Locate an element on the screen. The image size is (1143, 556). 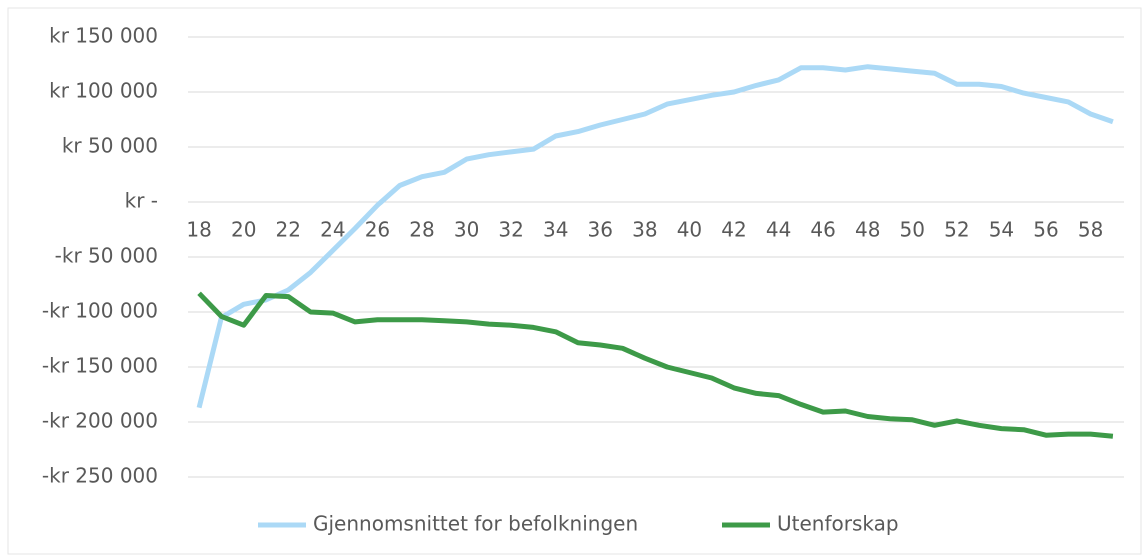
y-tick-label: -kr 250 000 is located at coordinates (100, 476).